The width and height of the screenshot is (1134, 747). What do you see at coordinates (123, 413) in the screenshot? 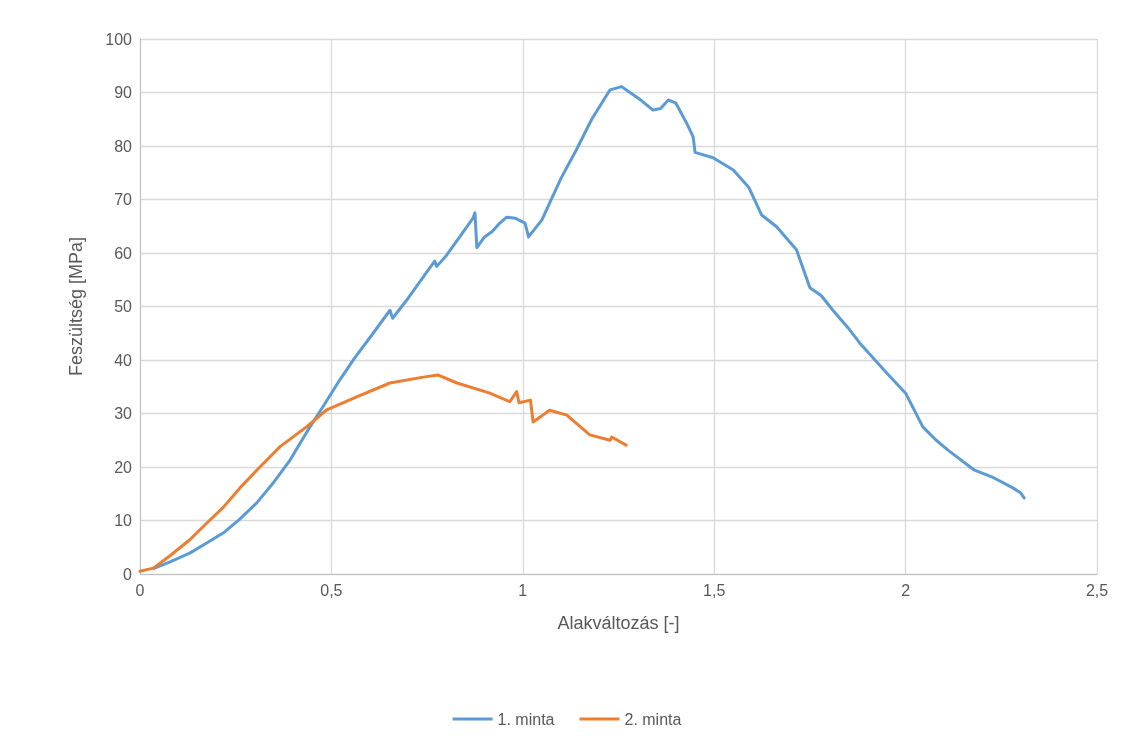
I see `y-tick-label: 30` at bounding box center [123, 413].